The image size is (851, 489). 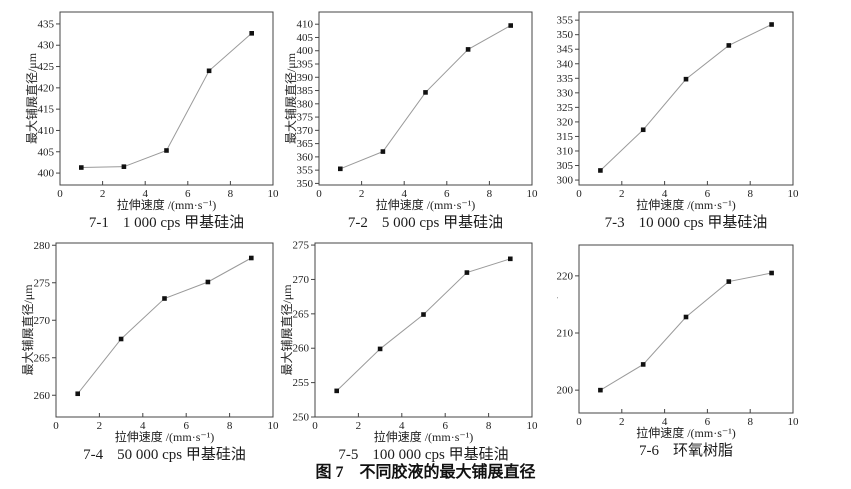 I want to click on chart-caption-label: 环氧树脂, so click(x=702, y=451).